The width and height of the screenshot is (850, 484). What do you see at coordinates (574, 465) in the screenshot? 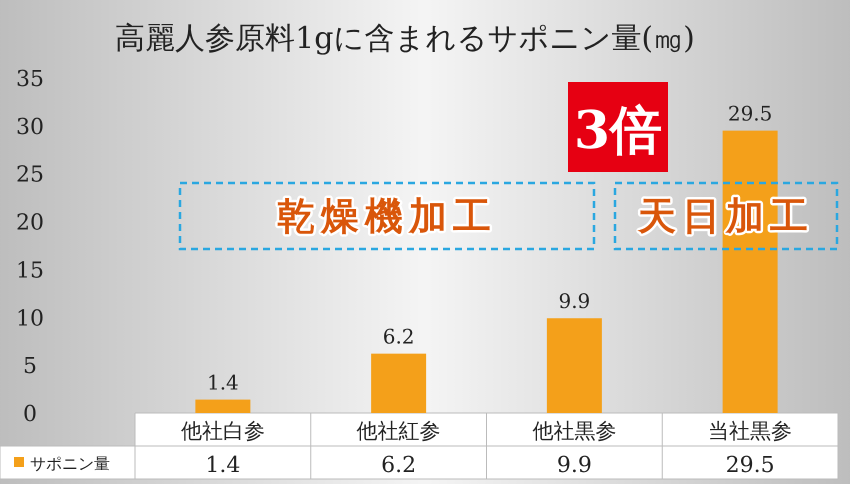
I see `text: 9.9` at bounding box center [574, 465].